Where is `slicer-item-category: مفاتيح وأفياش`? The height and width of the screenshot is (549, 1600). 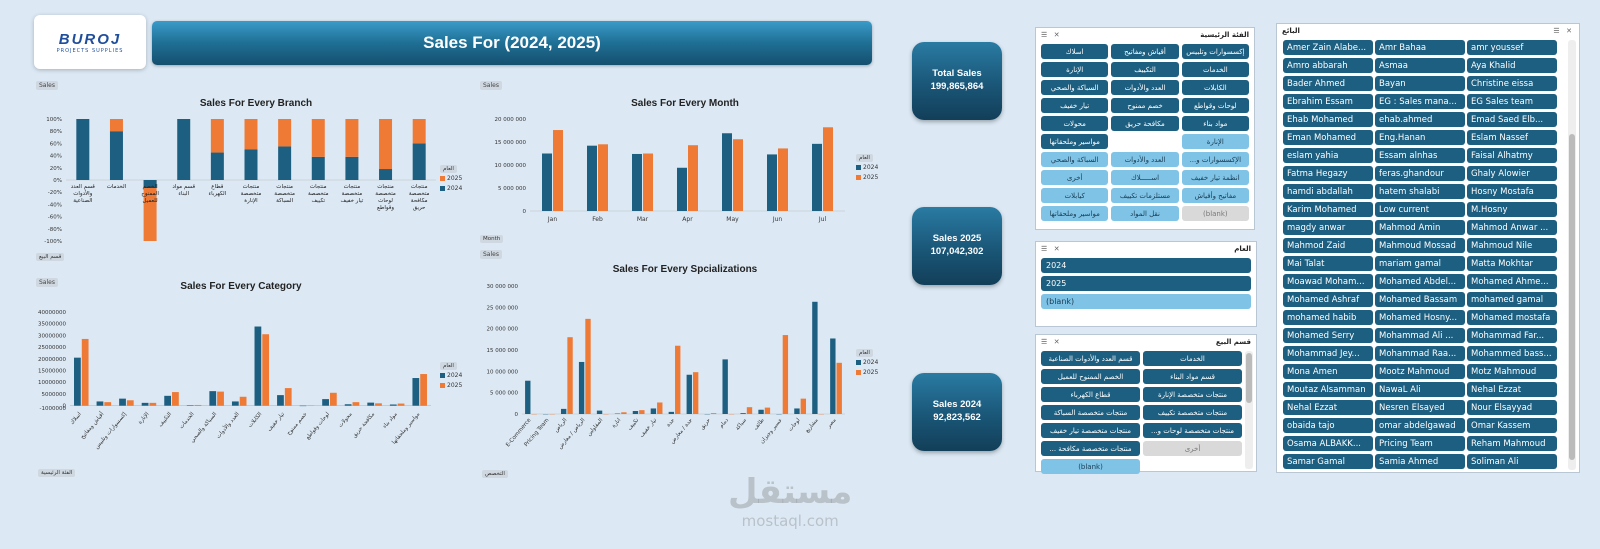 slicer-item-category: مفاتيح وأفياش is located at coordinates (1215, 195).